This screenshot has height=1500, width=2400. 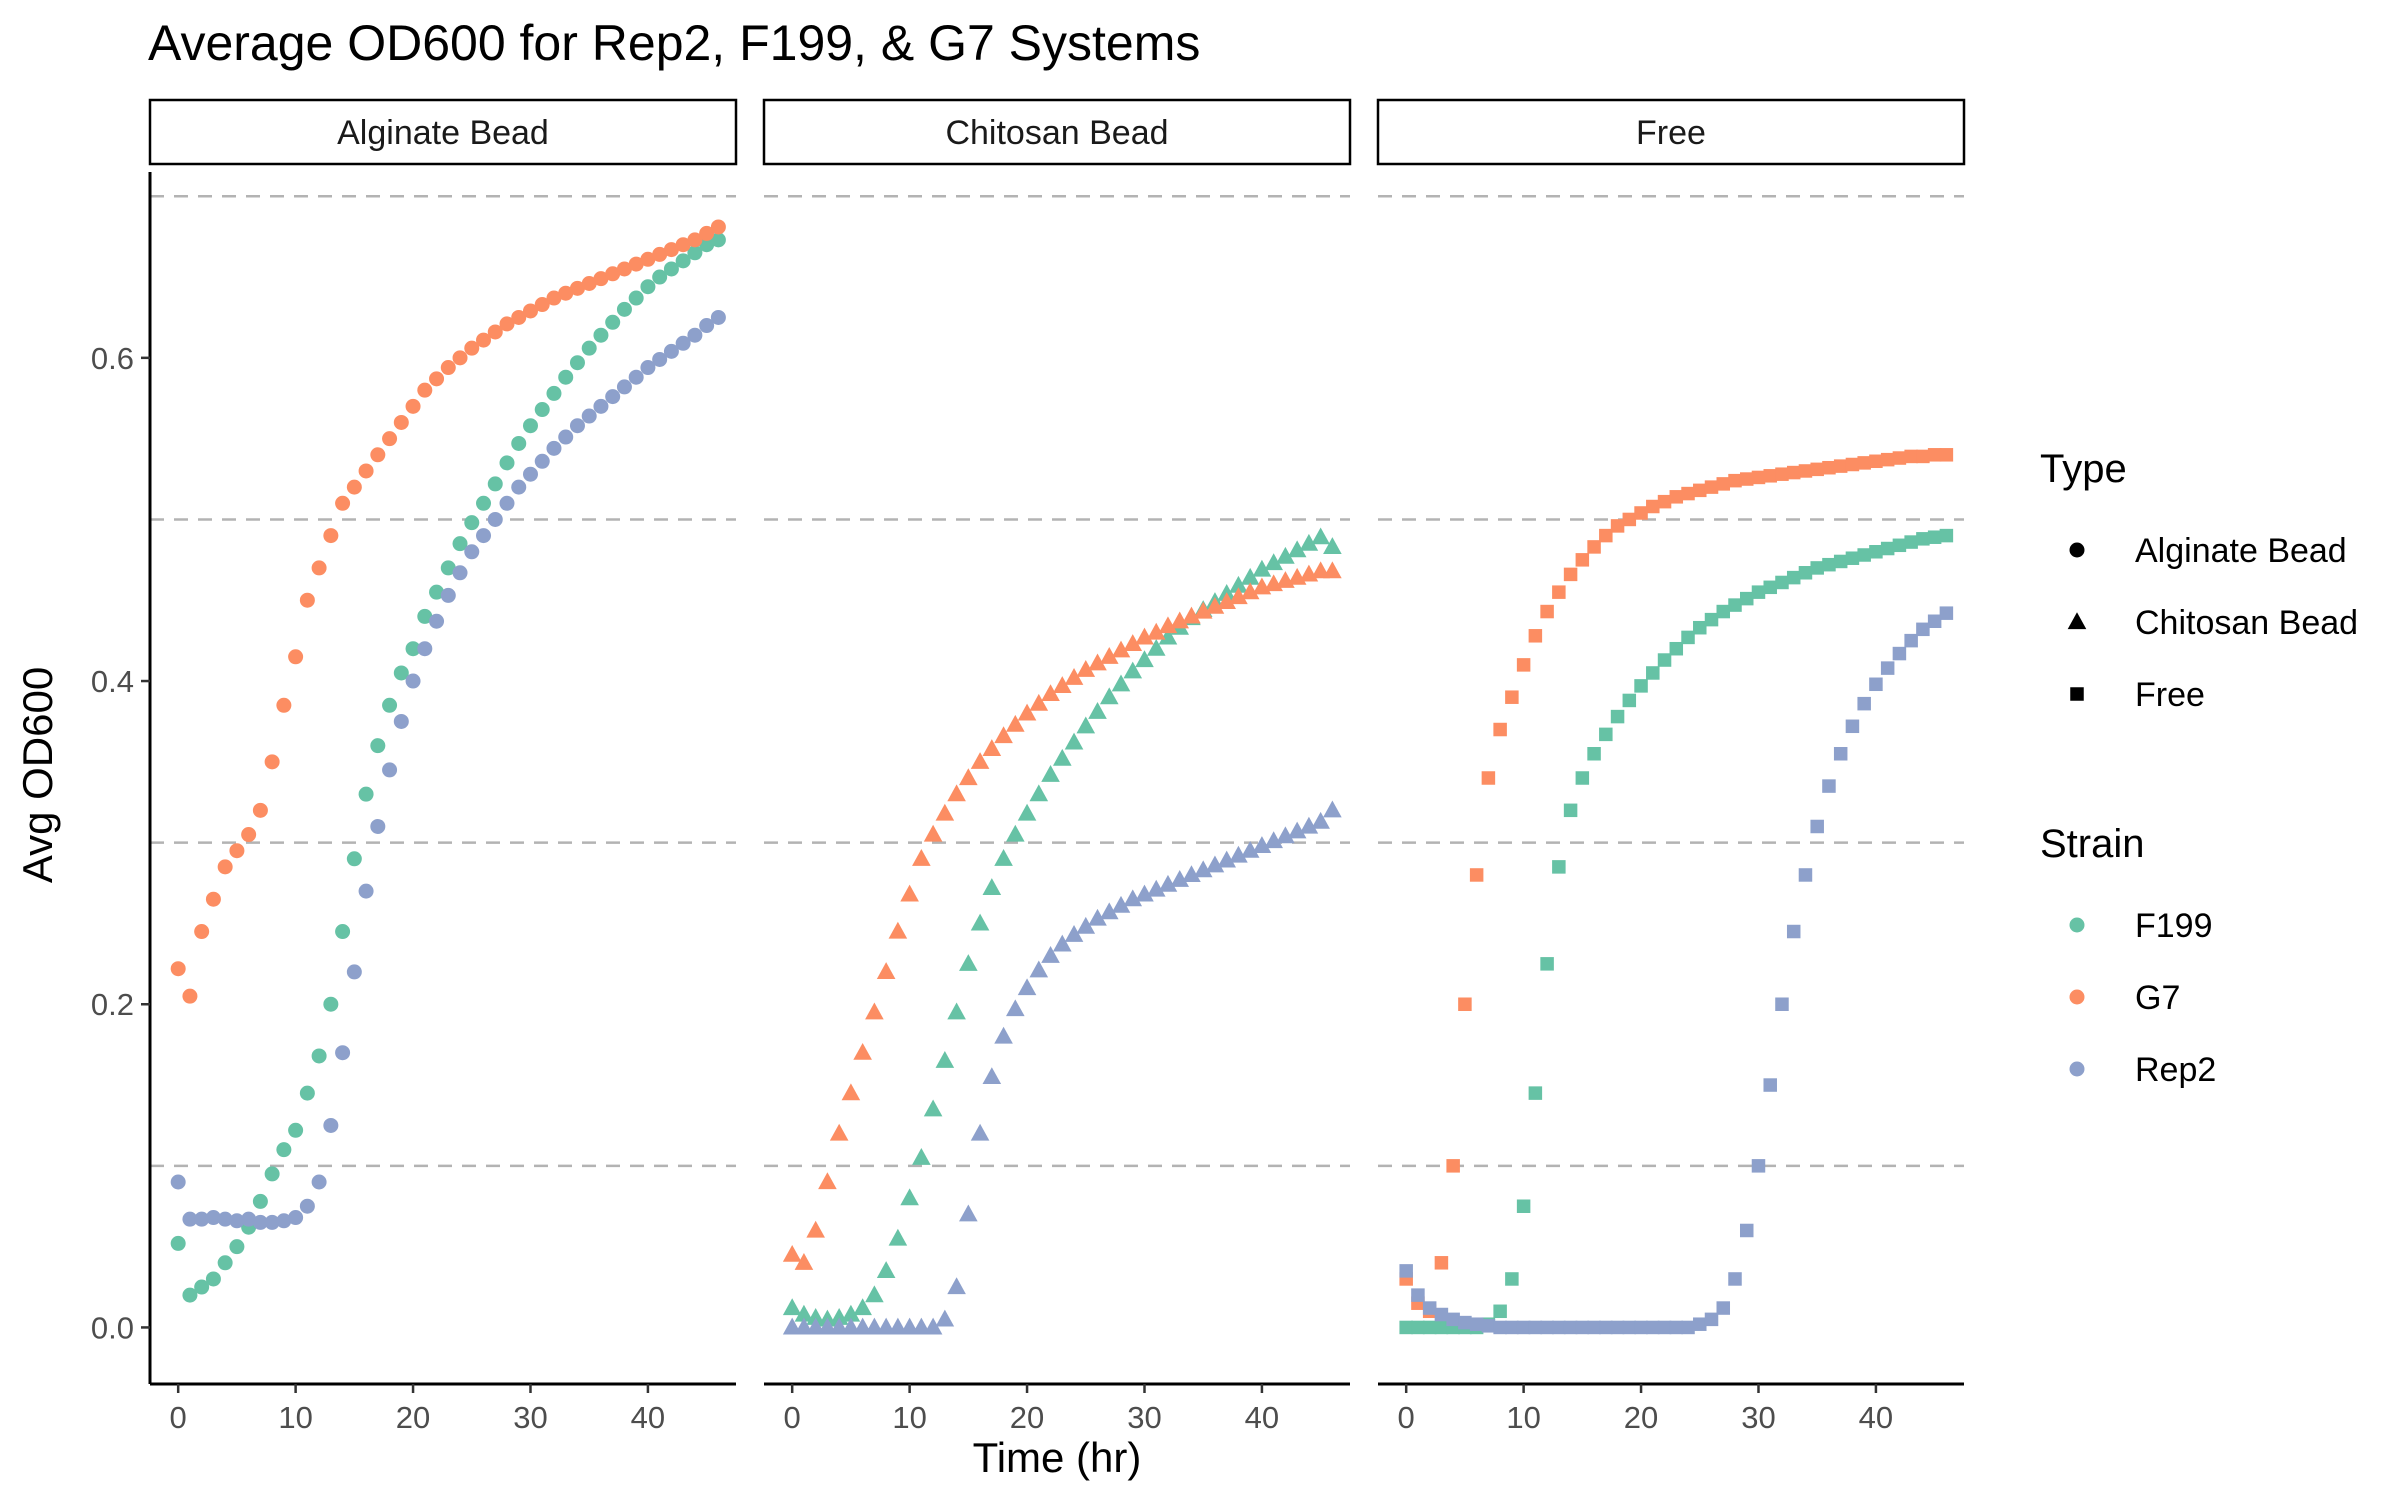 What do you see at coordinates (1056, 133) in the screenshot?
I see `facet-strip-label: Chitosan Bead` at bounding box center [1056, 133].